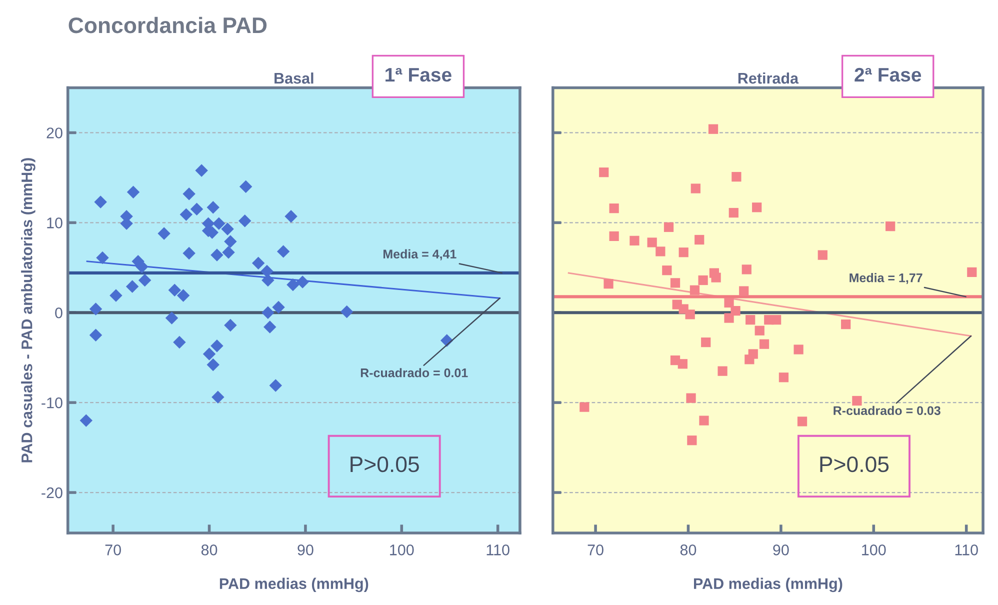 This screenshot has height=605, width=998. I want to click on chart-title: Retirada, so click(768, 78).